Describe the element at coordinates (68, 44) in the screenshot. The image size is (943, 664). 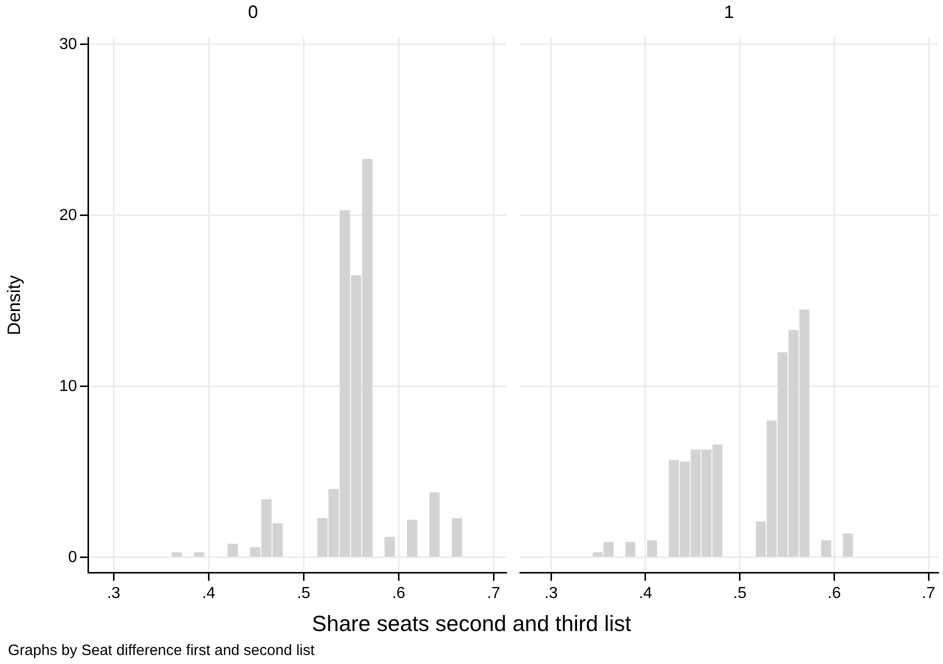
I see `y-tick-label: 30` at that location.